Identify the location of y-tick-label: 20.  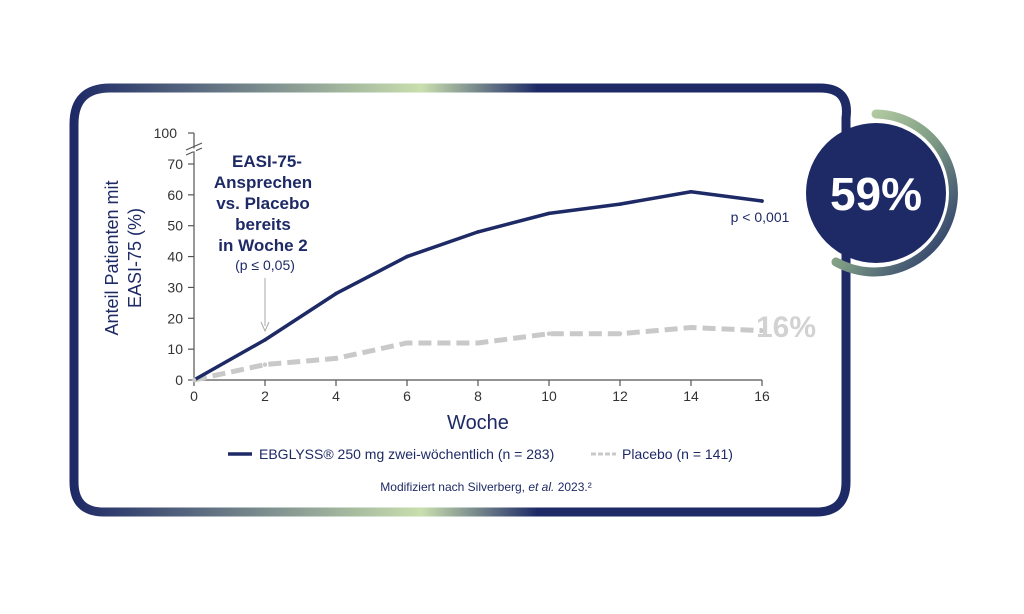
(175, 318).